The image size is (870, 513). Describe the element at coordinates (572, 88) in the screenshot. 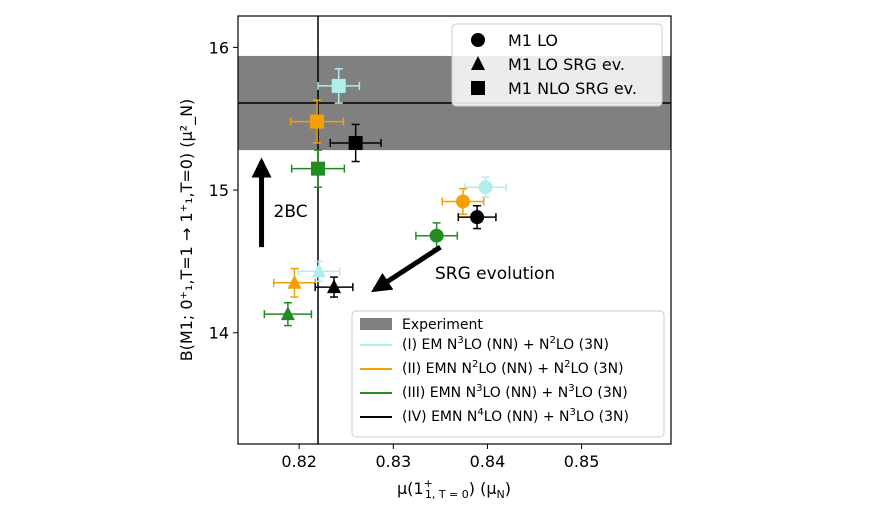

I see `legend-label: M1 NLO SRG ev.` at that location.